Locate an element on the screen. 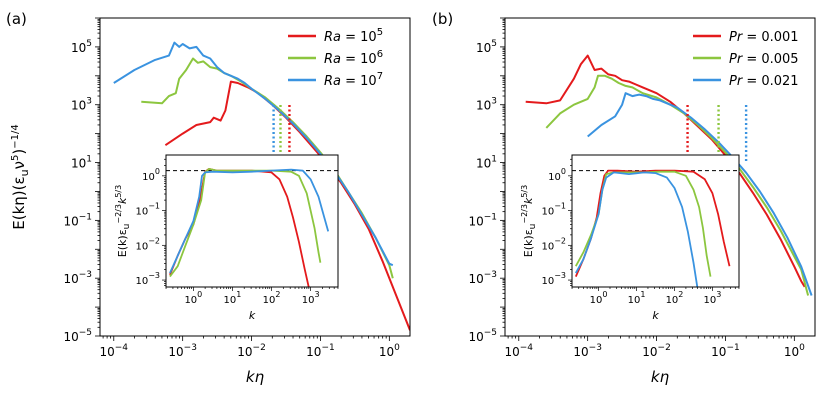 The height and width of the screenshot is (415, 830). legend-label-2: Ra = 107 is located at coordinates (353, 80).